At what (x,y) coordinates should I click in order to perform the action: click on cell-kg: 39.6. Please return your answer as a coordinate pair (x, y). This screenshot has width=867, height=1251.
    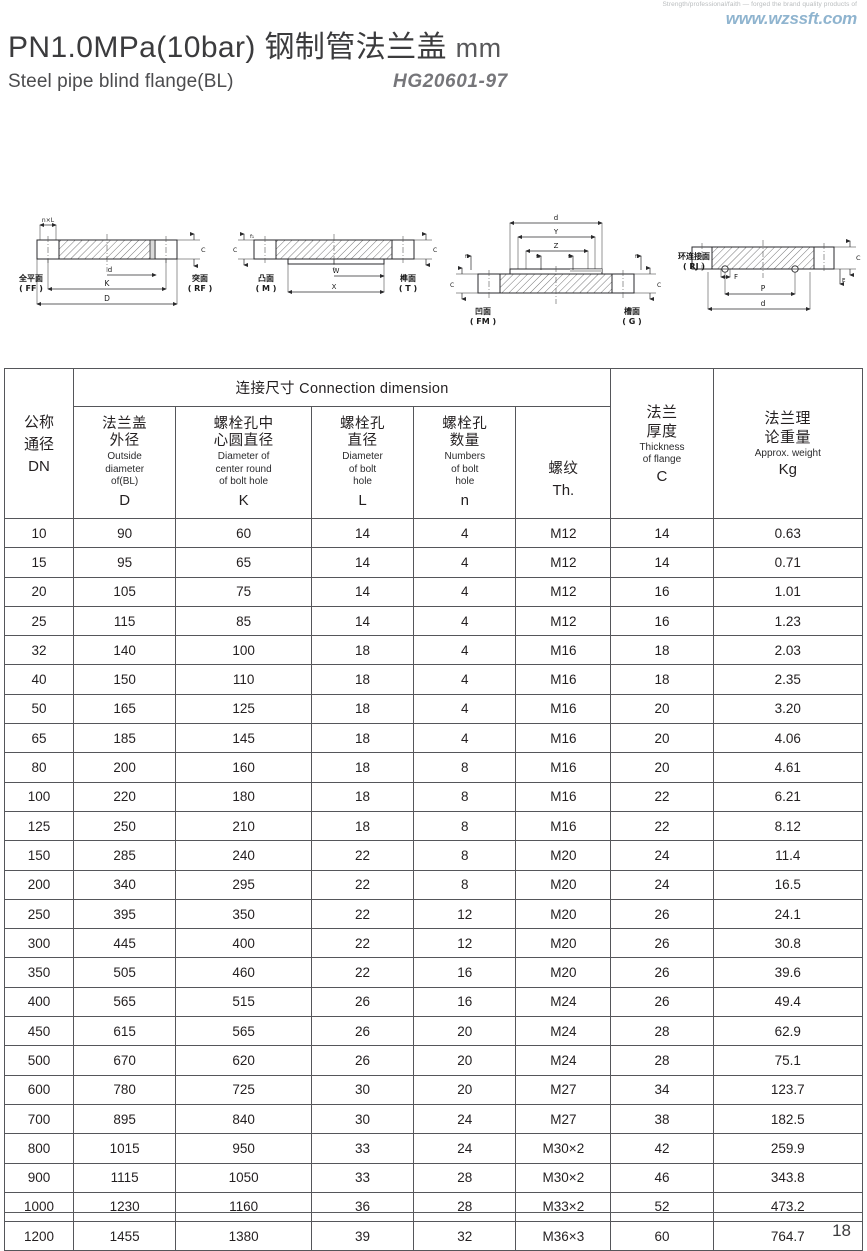
    Looking at the image, I should click on (788, 972).